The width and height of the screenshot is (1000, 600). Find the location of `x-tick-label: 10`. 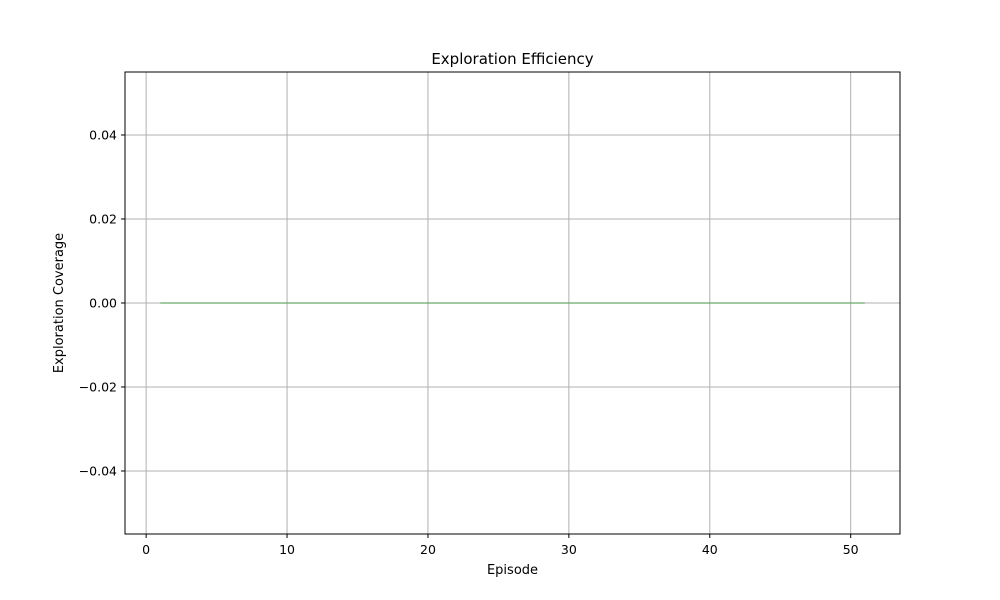

x-tick-label: 10 is located at coordinates (287, 549).